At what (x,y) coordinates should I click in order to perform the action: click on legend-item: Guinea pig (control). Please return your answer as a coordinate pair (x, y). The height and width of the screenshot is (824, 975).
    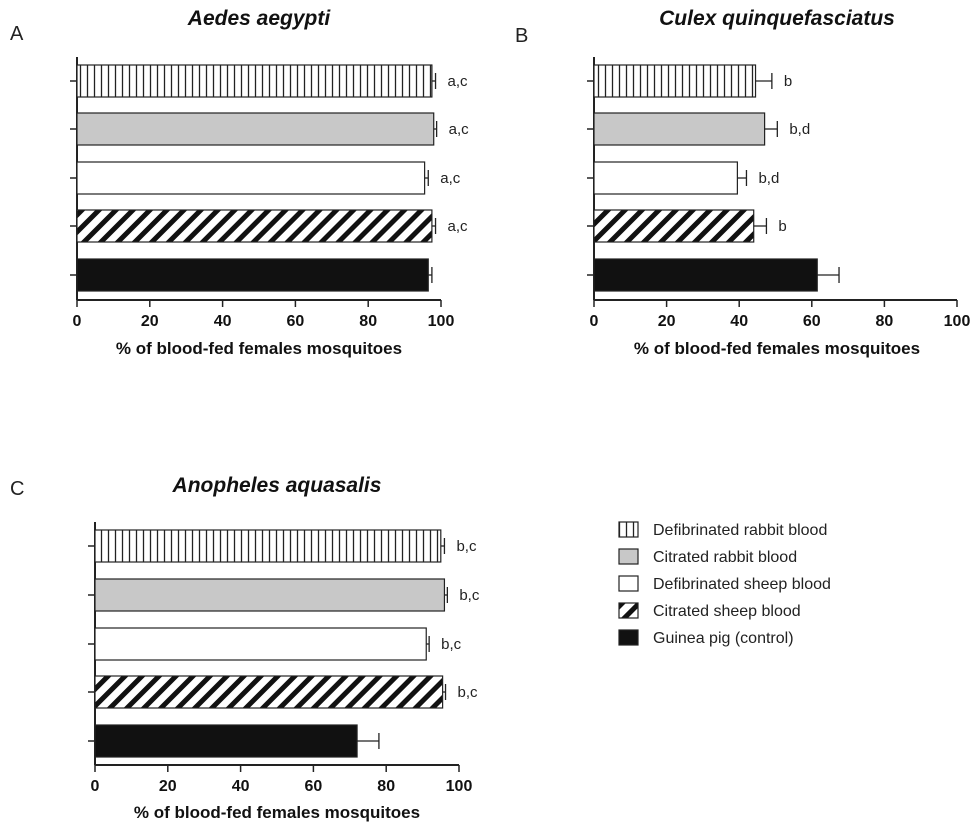
    Looking at the image, I should click on (706, 638).